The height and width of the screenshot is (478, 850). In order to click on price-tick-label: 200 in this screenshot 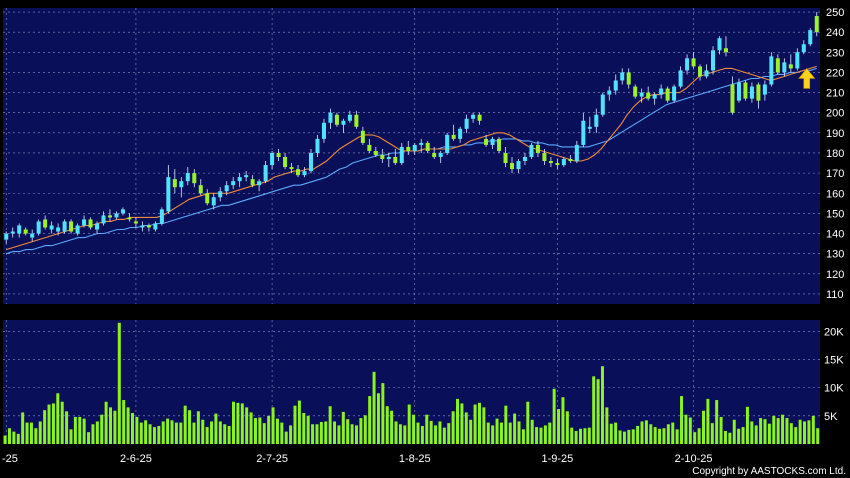, I will do `click(835, 114)`.